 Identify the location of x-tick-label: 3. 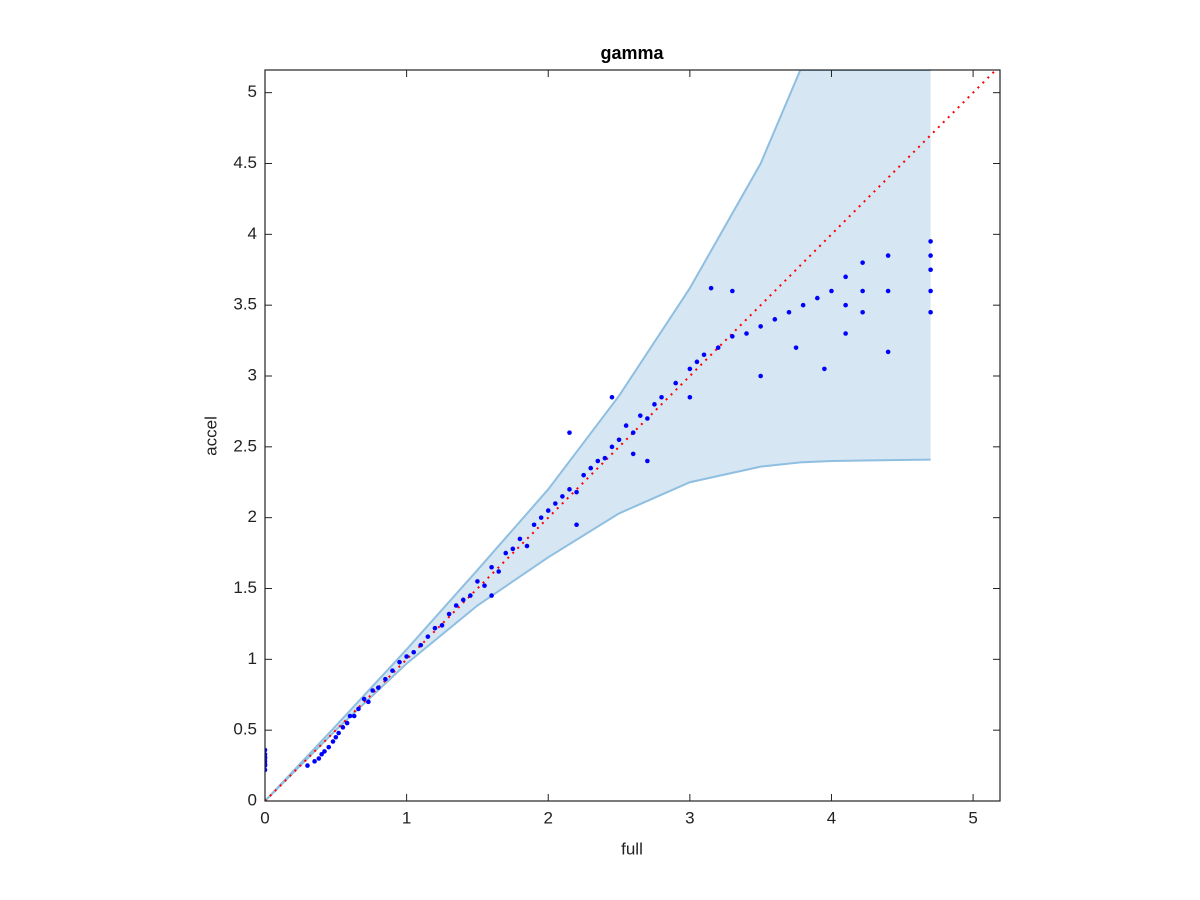
(689, 817).